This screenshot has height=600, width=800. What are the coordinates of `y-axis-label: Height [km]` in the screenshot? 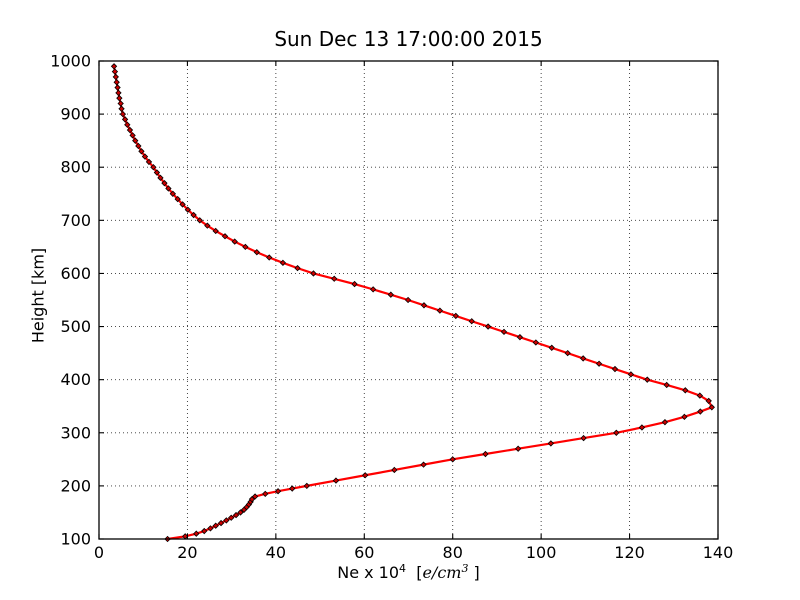 It's located at (38, 295).